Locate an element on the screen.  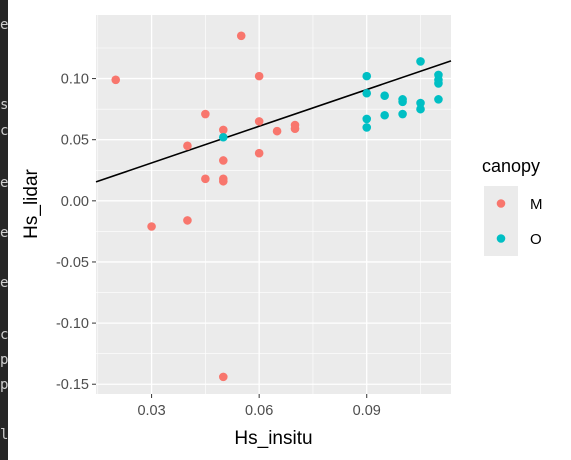
y-tick-label: 0.10 is located at coordinates (75, 80).